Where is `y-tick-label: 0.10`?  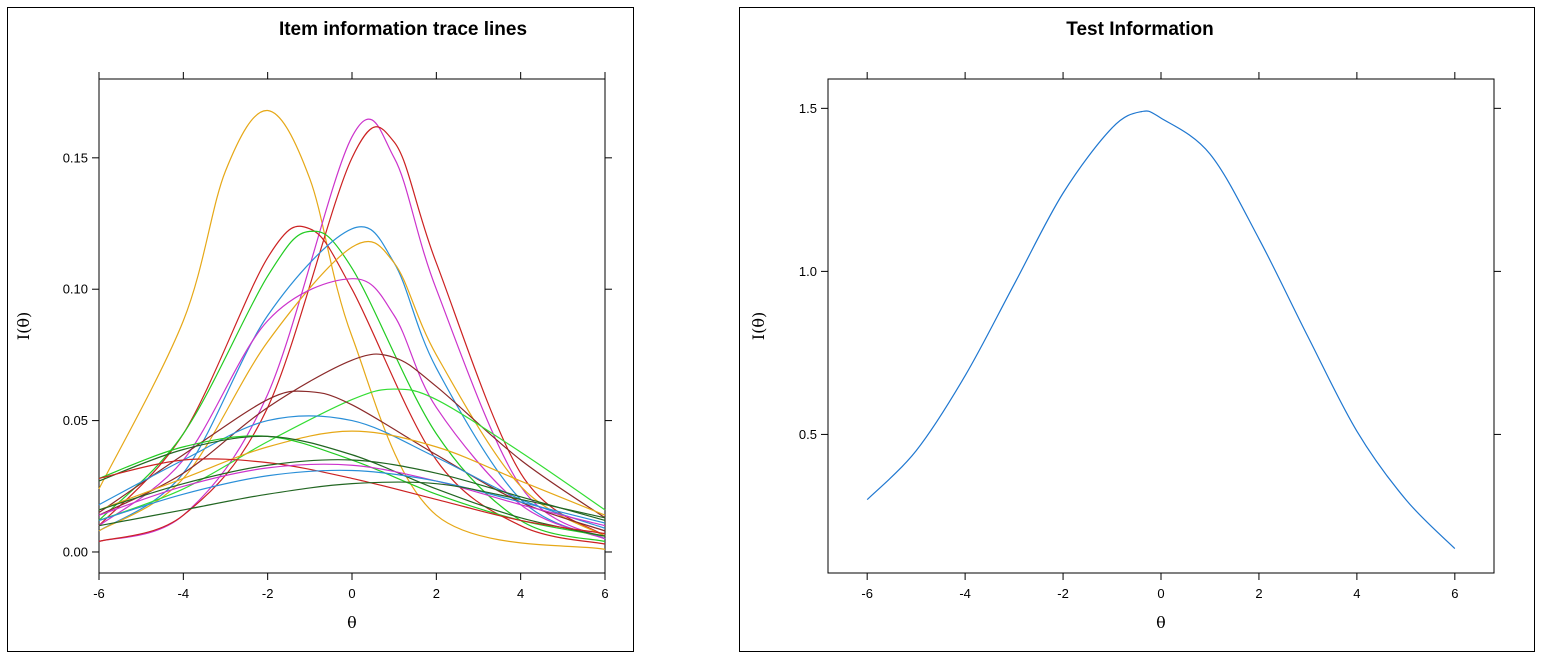
y-tick-label: 0.10 is located at coordinates (75, 289).